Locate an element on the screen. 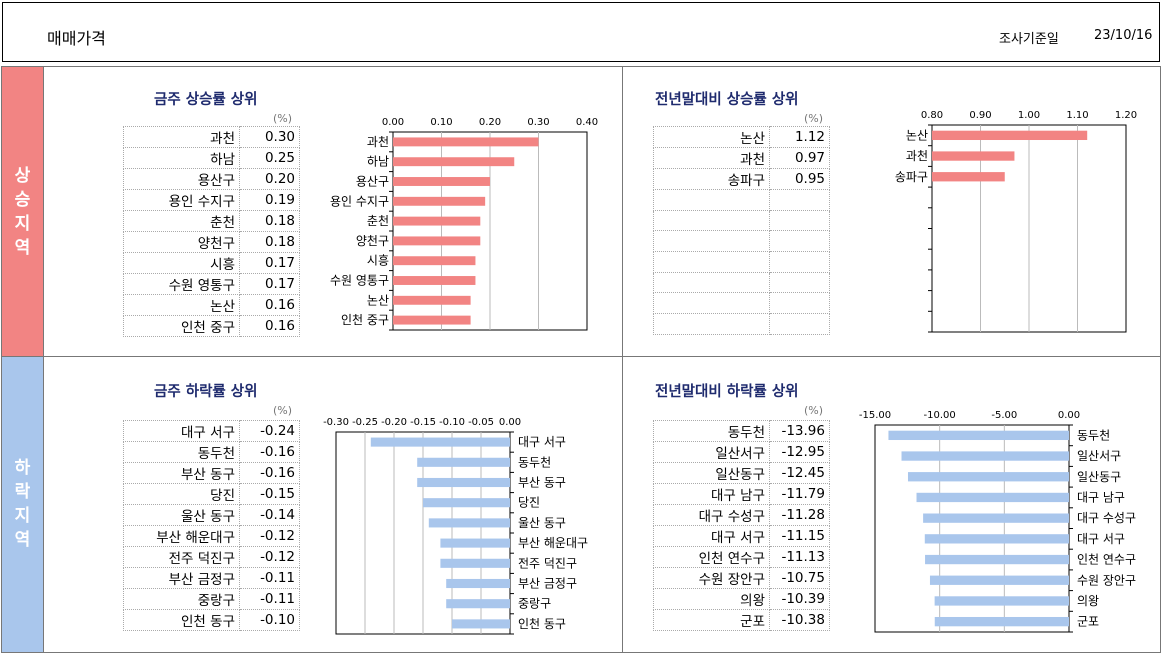 This screenshot has width=1162, height=654. table-row: 군포 -10.38 is located at coordinates (741, 620).